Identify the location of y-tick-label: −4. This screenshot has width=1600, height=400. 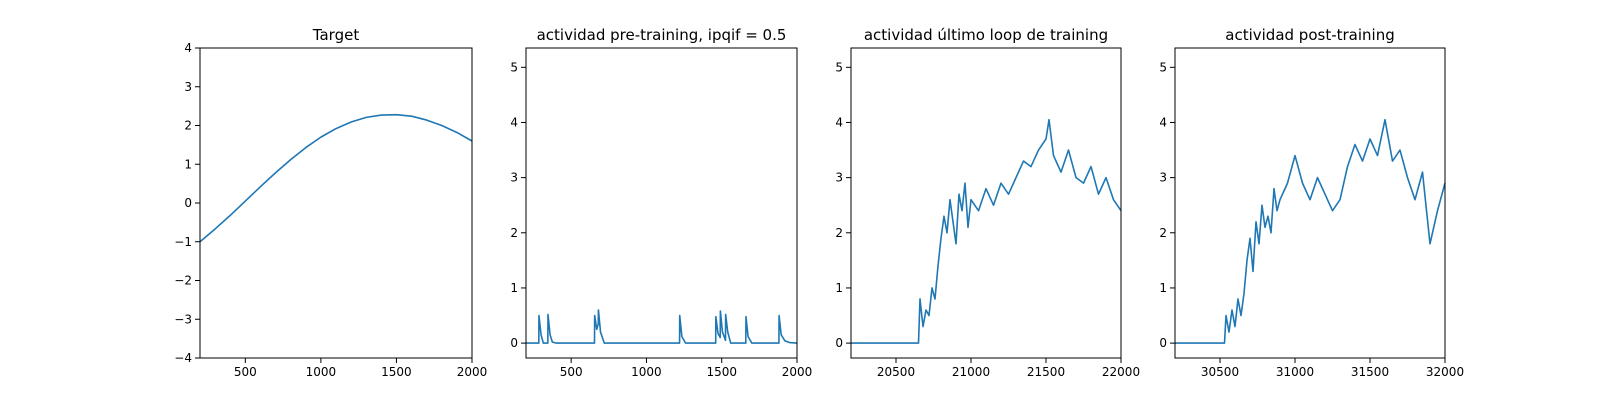
(183, 358).